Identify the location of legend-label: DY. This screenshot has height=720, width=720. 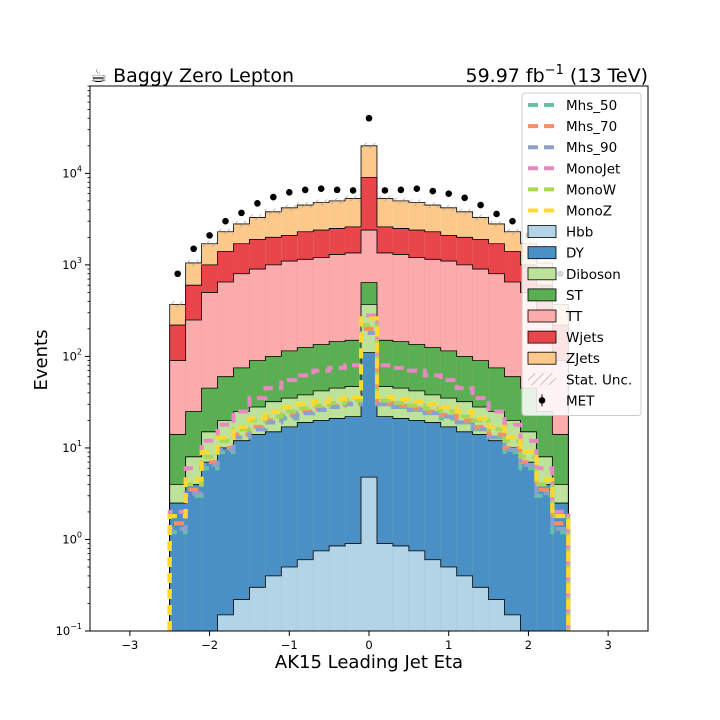
(575, 254).